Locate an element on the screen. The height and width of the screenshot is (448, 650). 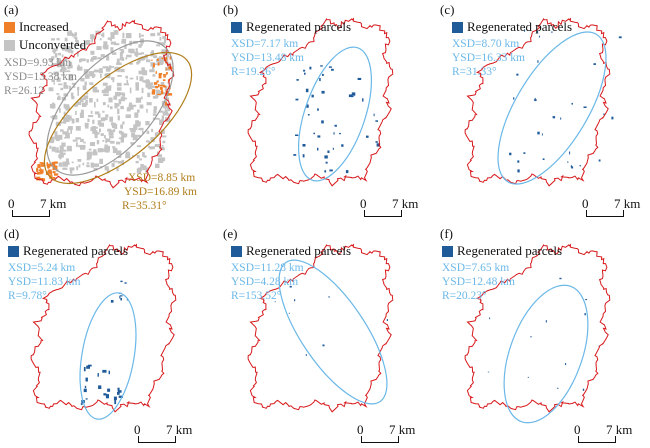
regenerated-swatch is located at coordinates (457, 27).